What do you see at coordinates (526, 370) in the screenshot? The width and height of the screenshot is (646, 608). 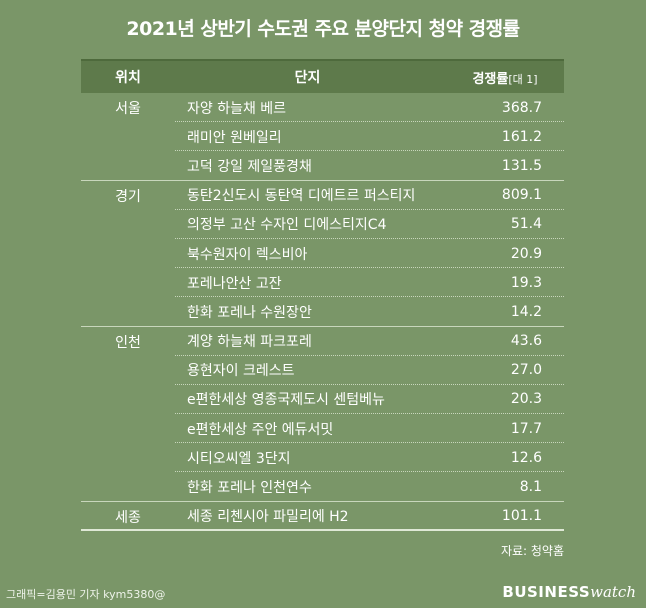 I see `value-cell: 27.0` at bounding box center [526, 370].